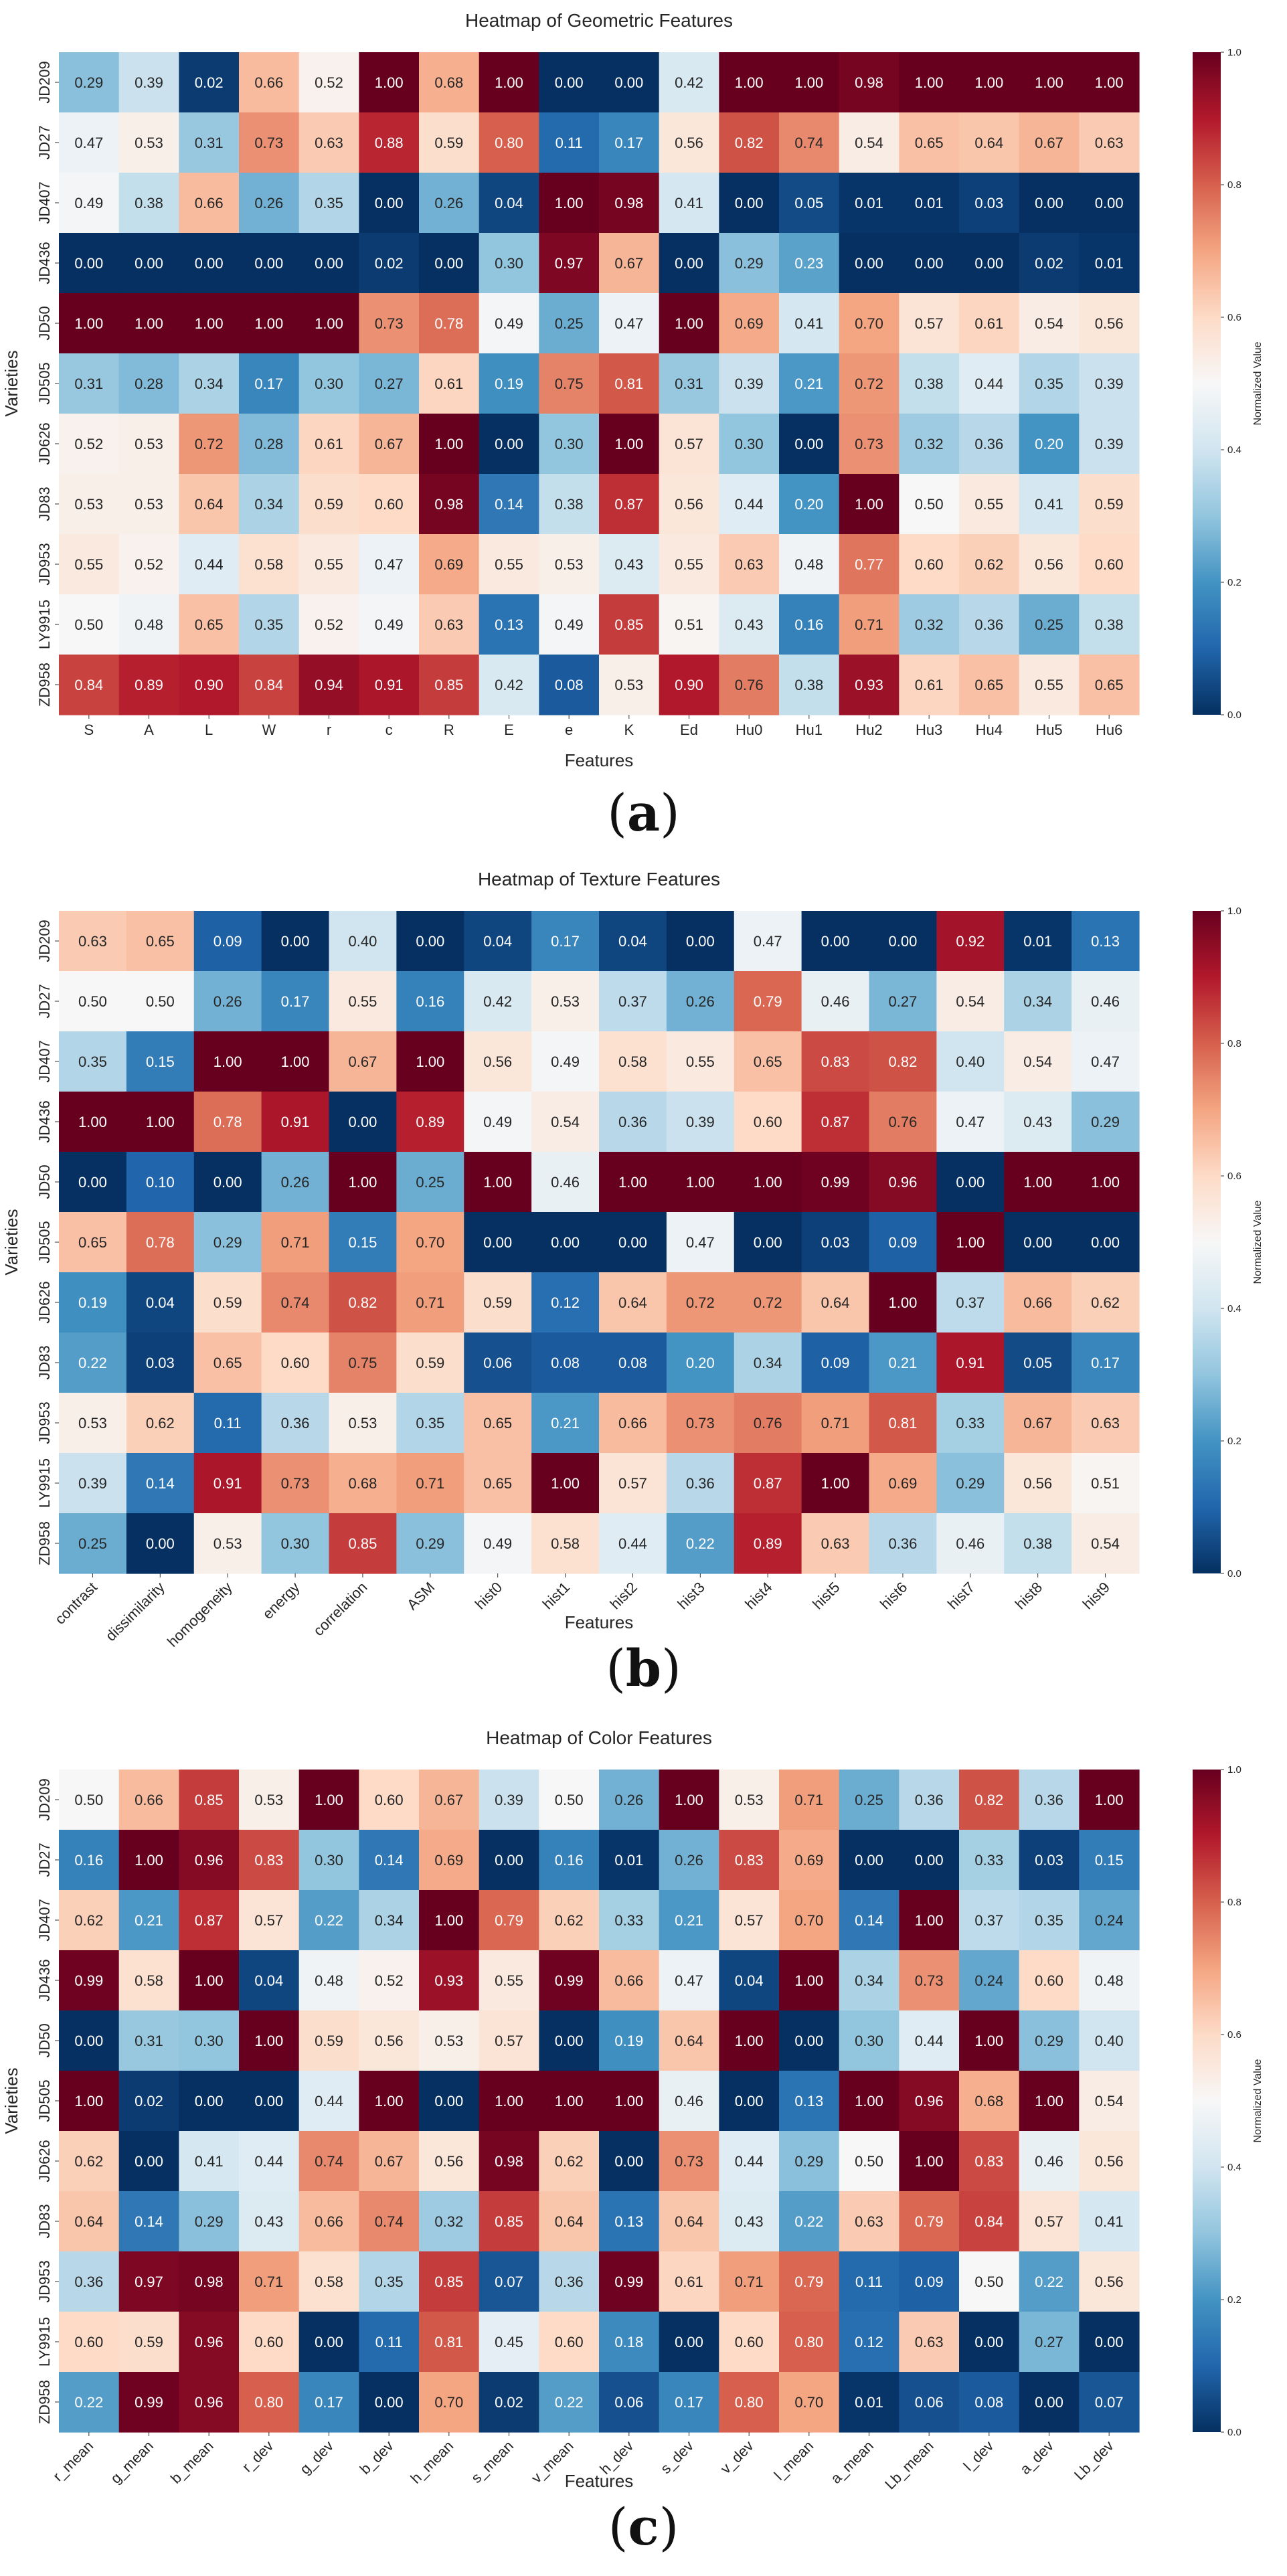  Describe the element at coordinates (268, 2281) in the screenshot. I see `cell-value-label: 0.71` at that location.